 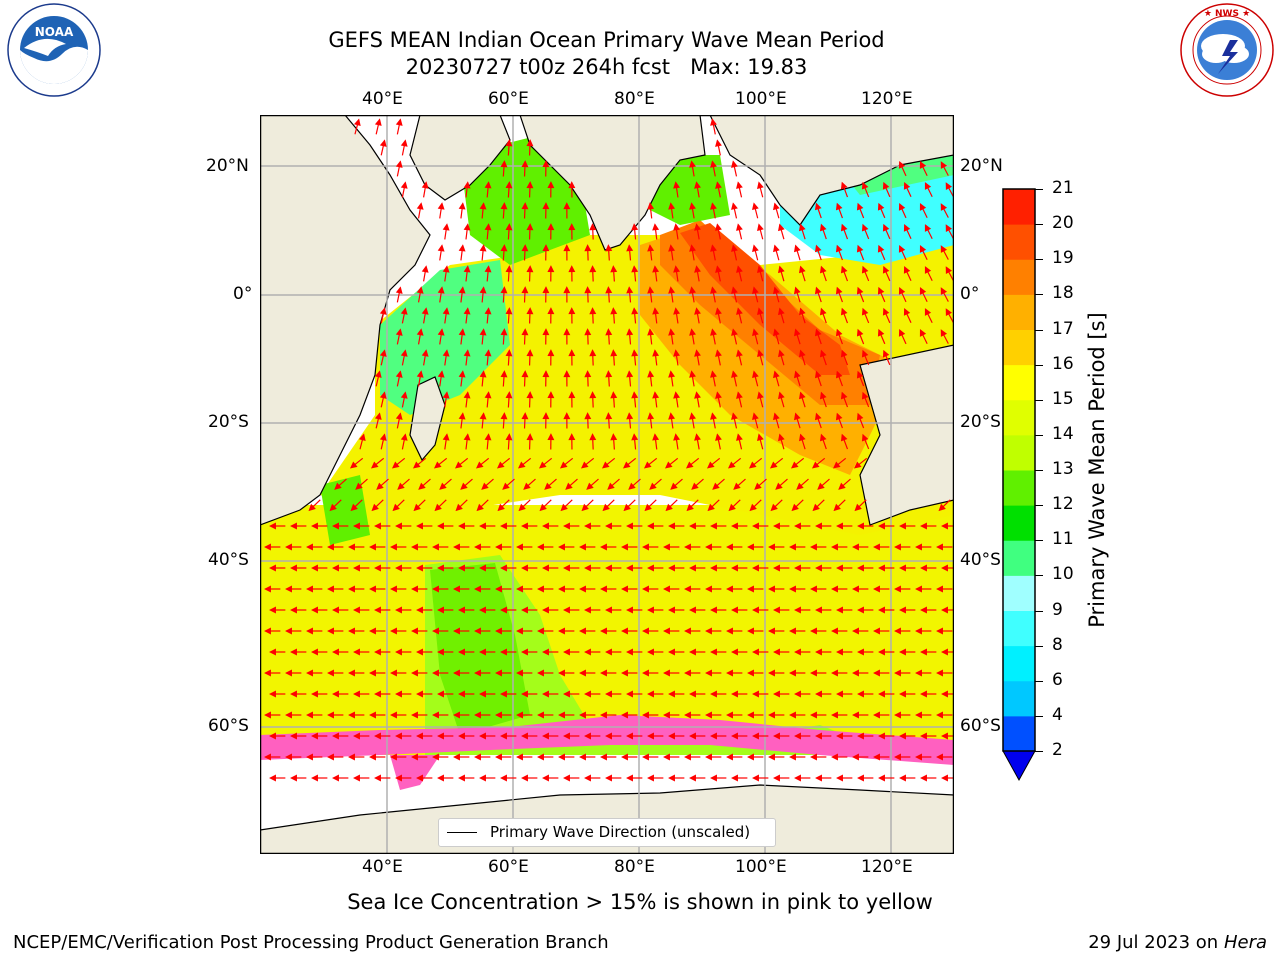 What do you see at coordinates (1063, 258) in the screenshot?
I see `colorbar-tick-label: 19` at bounding box center [1063, 258].